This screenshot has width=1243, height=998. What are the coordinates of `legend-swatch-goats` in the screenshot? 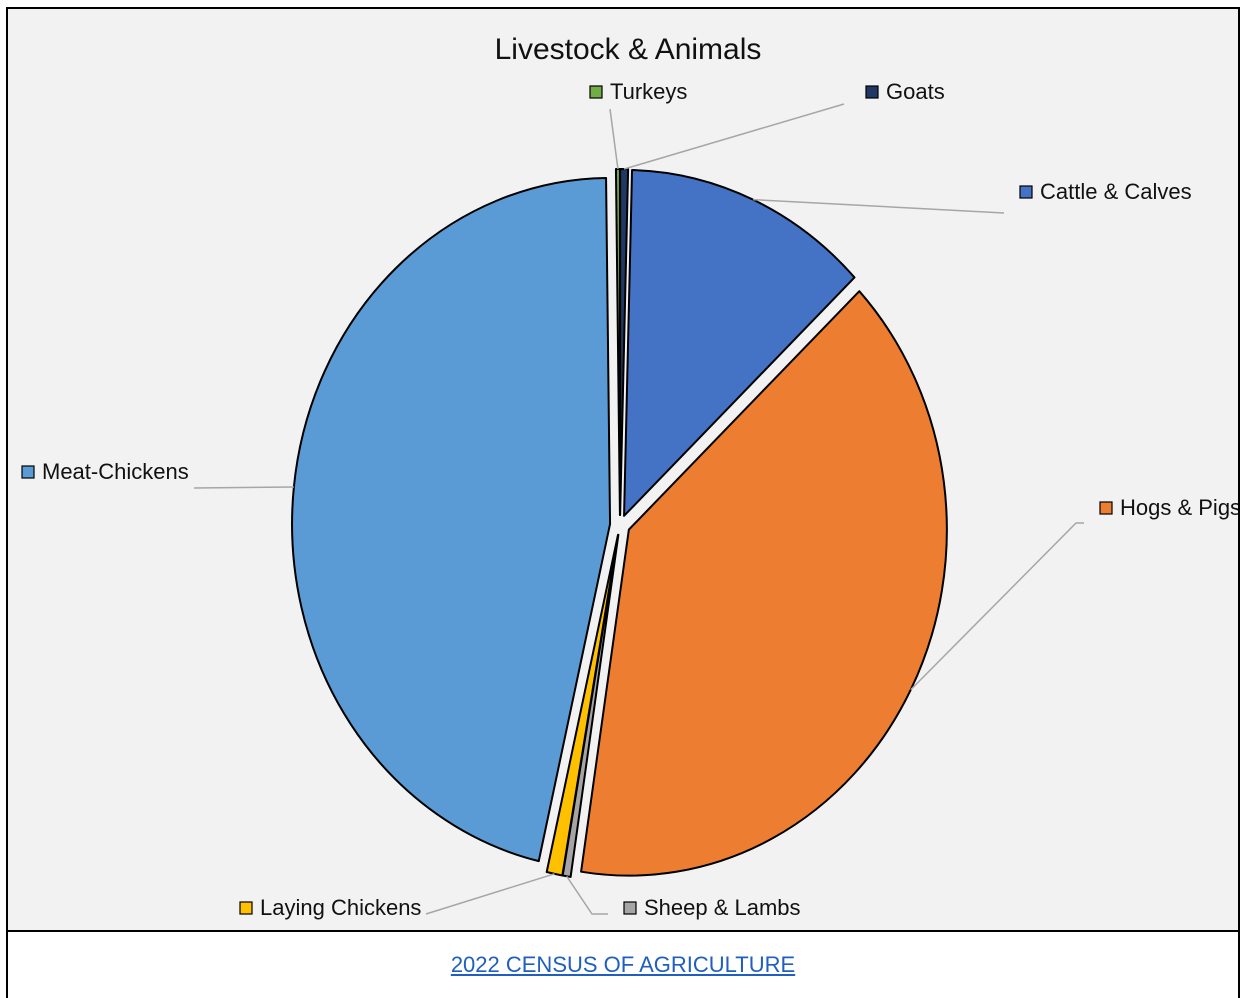 It's located at (872, 92).